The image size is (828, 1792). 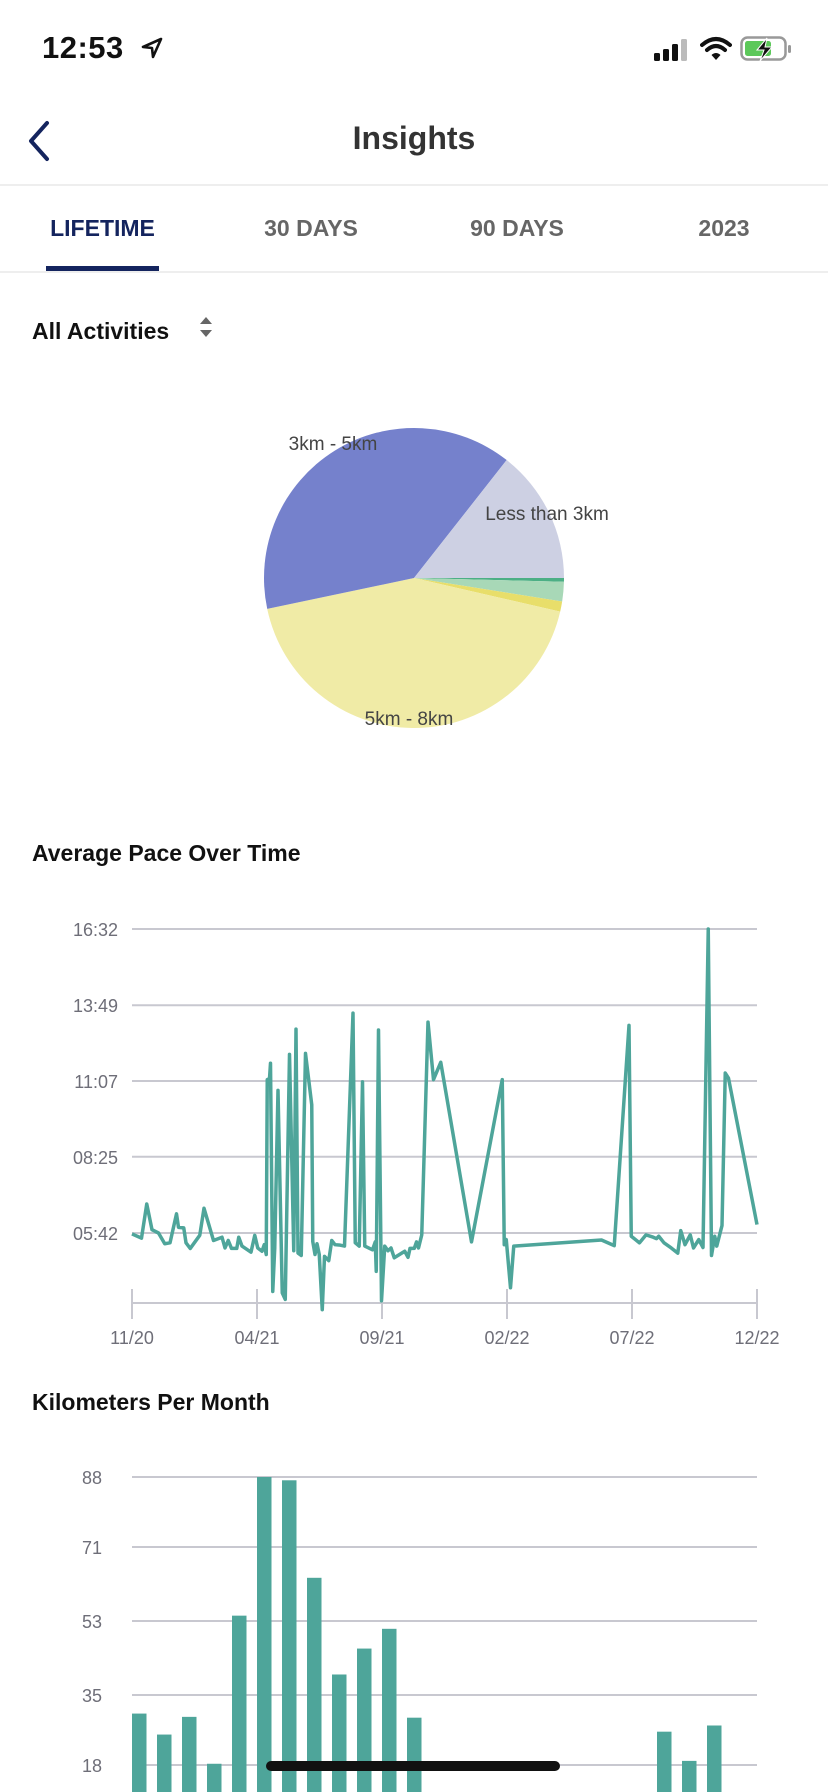 I want to click on y-tick-label: 71, so click(x=92, y=1548).